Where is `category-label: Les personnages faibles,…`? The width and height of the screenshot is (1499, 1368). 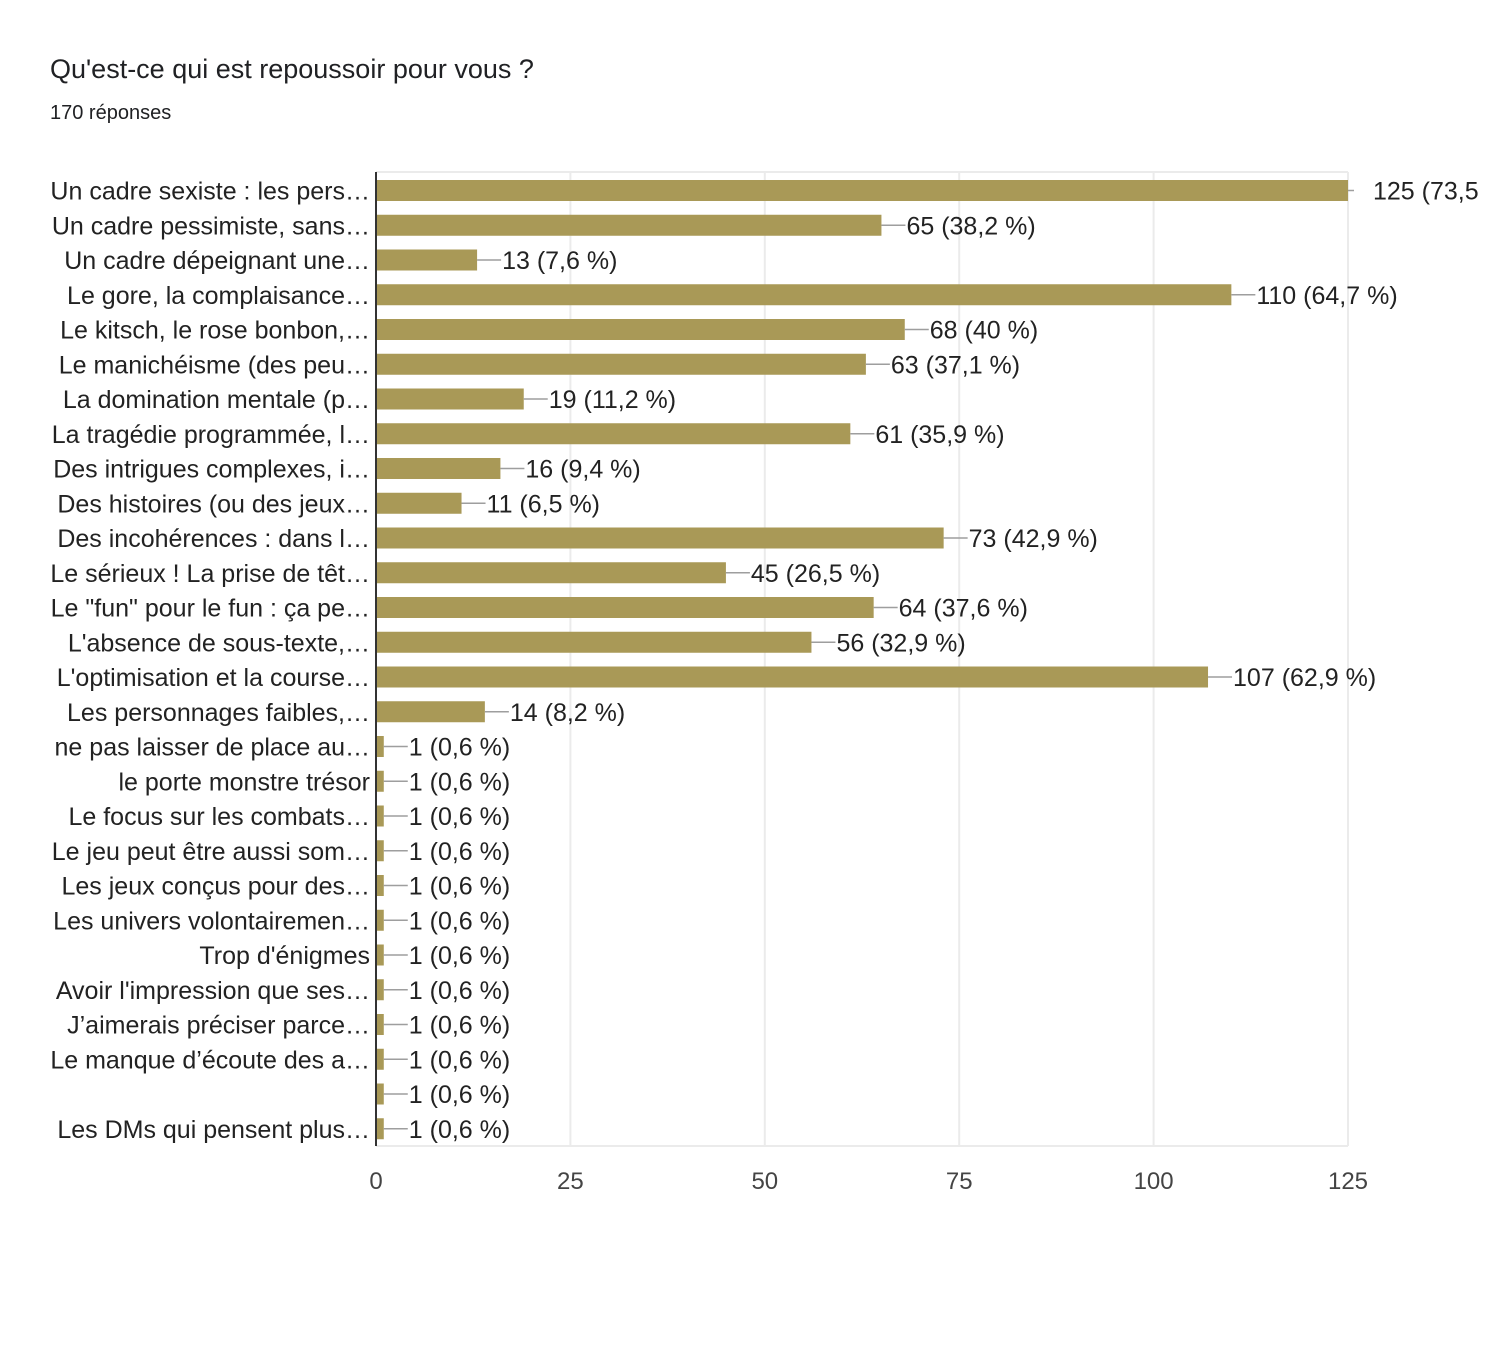 category-label: Les personnages faibles,… is located at coordinates (218, 713).